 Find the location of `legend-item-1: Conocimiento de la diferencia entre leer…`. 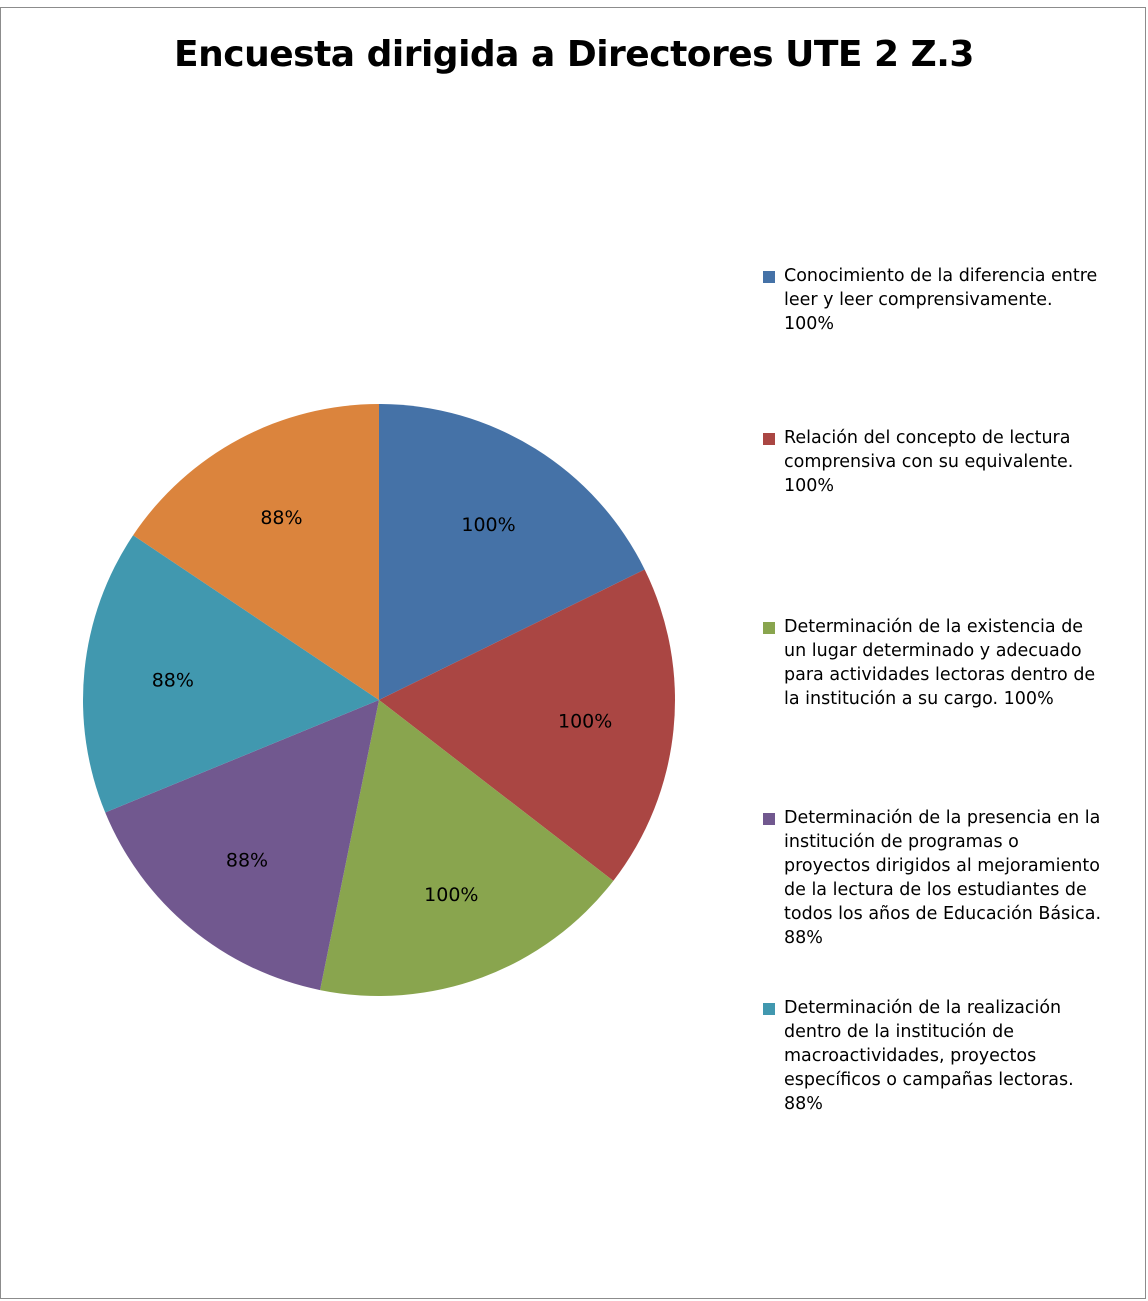

legend-item-1: Conocimiento de la diferencia entre leer… is located at coordinates (953, 300).